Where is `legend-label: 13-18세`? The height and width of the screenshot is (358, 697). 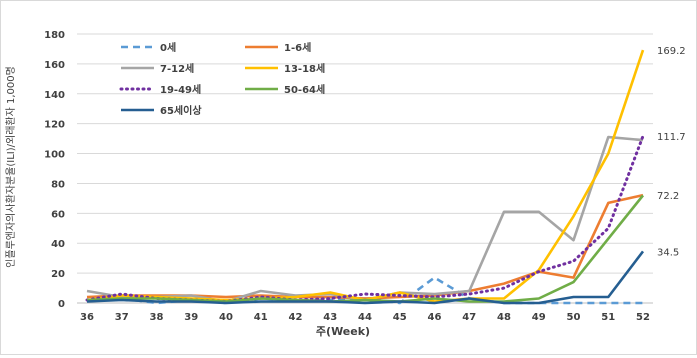
legend-label: 13-18세 is located at coordinates (304, 68).